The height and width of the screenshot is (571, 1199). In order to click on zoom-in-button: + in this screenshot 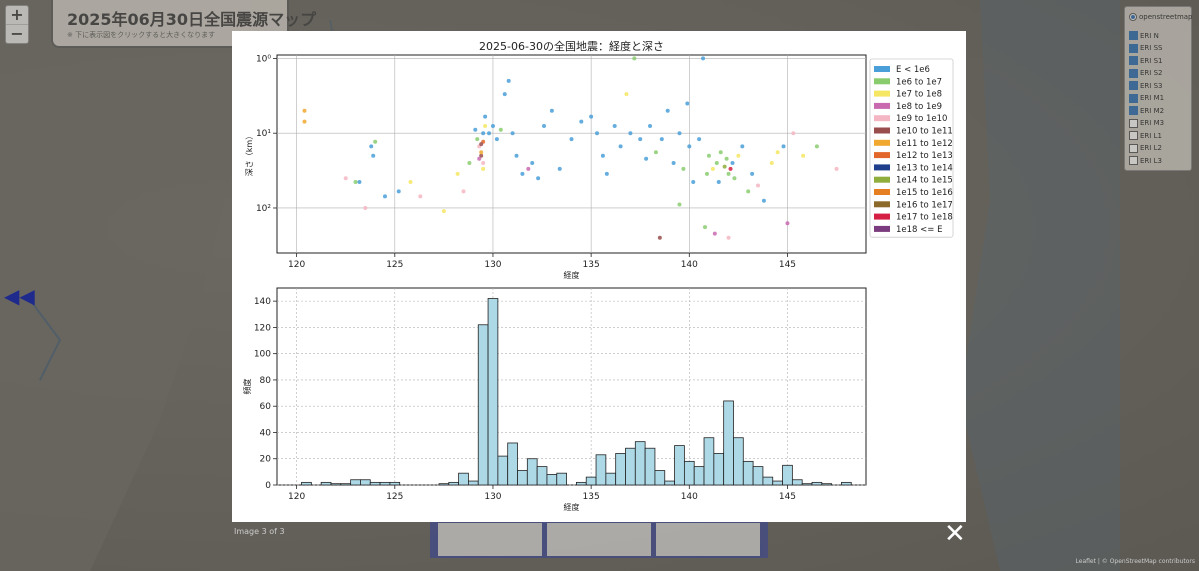, I will do `click(17, 15)`.